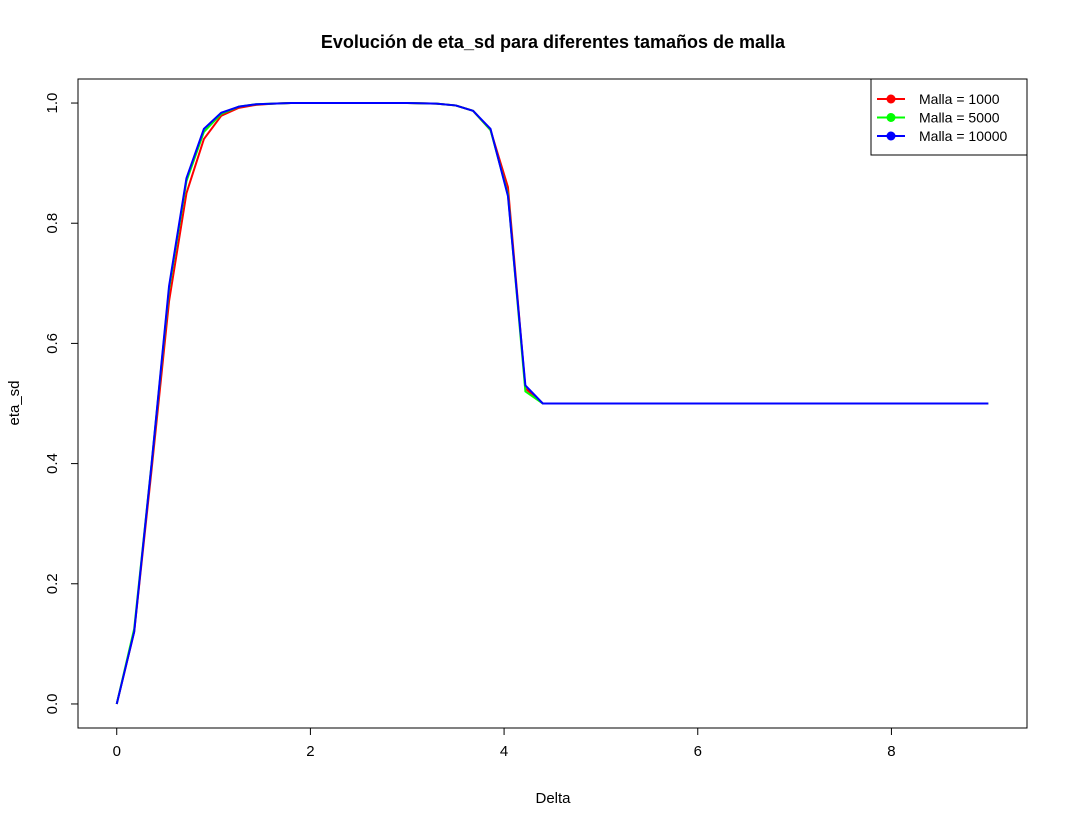 The width and height of the screenshot is (1067, 827). Describe the element at coordinates (52, 223) in the screenshot. I see `y-tick-label: 0.8` at that location.